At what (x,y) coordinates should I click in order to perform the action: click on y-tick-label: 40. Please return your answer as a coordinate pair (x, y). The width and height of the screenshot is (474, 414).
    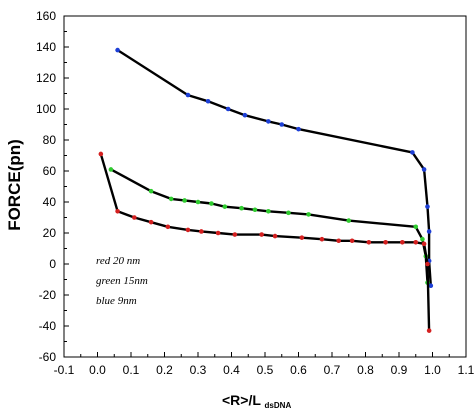
    Looking at the image, I should click on (50, 202).